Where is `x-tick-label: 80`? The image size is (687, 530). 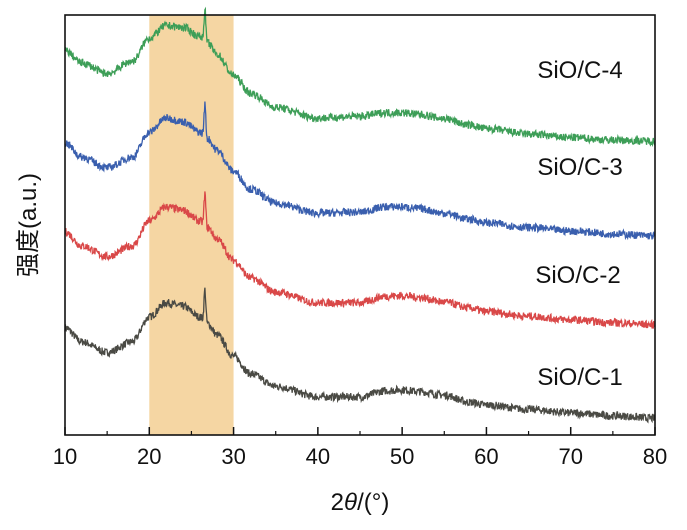 x-tick-label: 80 is located at coordinates (655, 456).